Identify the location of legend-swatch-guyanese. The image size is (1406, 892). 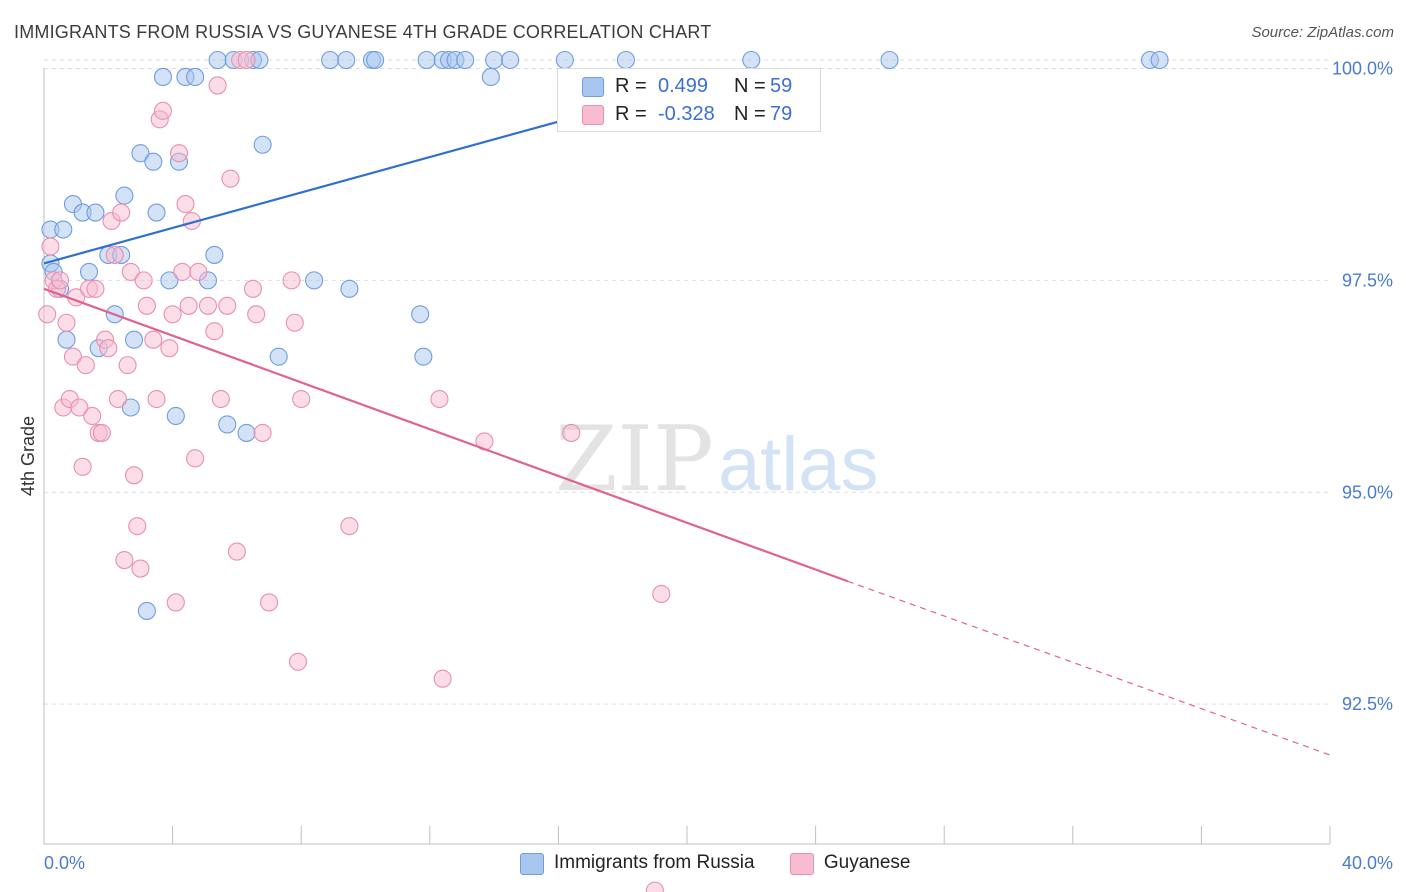
(593, 115).